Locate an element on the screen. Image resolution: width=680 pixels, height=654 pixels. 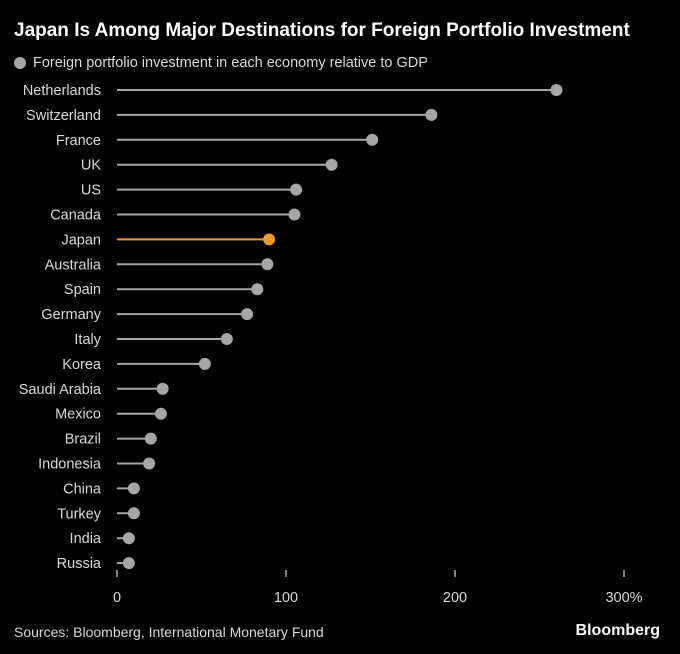
category-label-australia: Australia is located at coordinates (73, 265).